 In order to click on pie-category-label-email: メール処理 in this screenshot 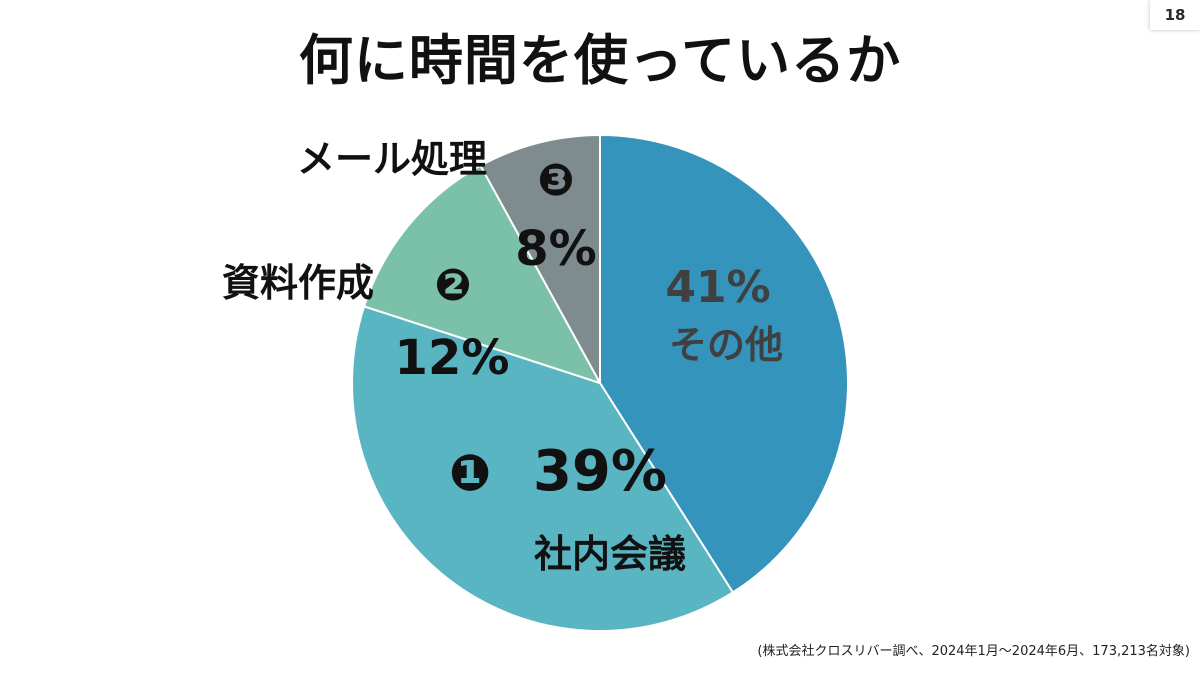, I will do `click(392, 159)`.